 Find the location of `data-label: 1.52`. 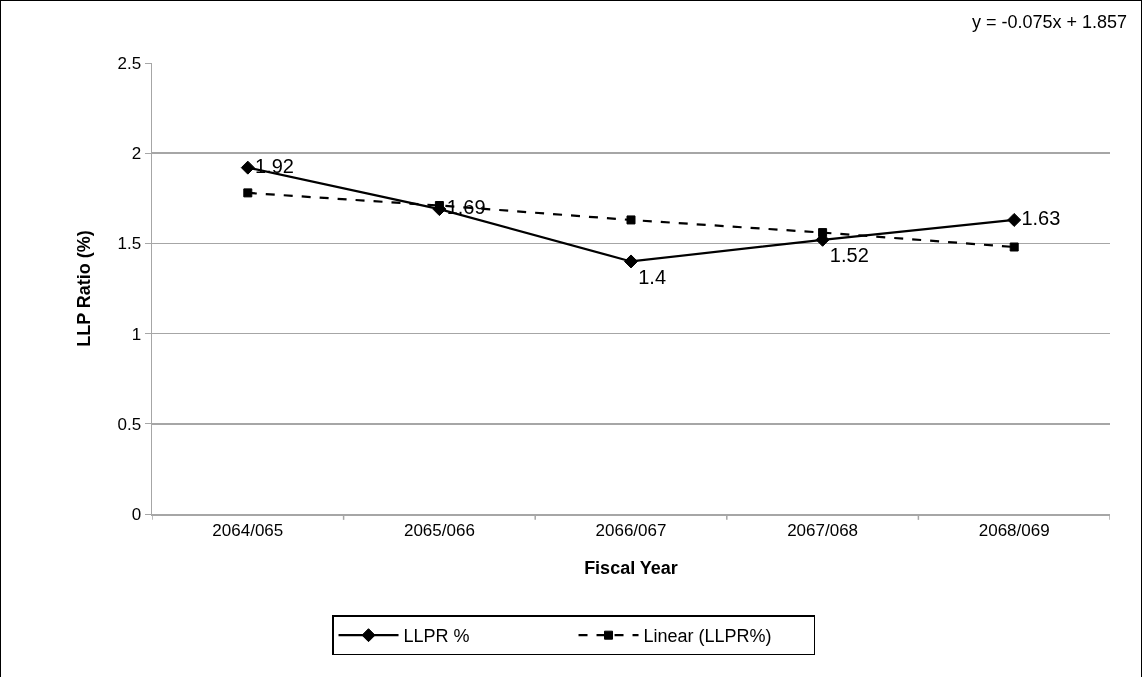

data-label: 1.52 is located at coordinates (849, 255).